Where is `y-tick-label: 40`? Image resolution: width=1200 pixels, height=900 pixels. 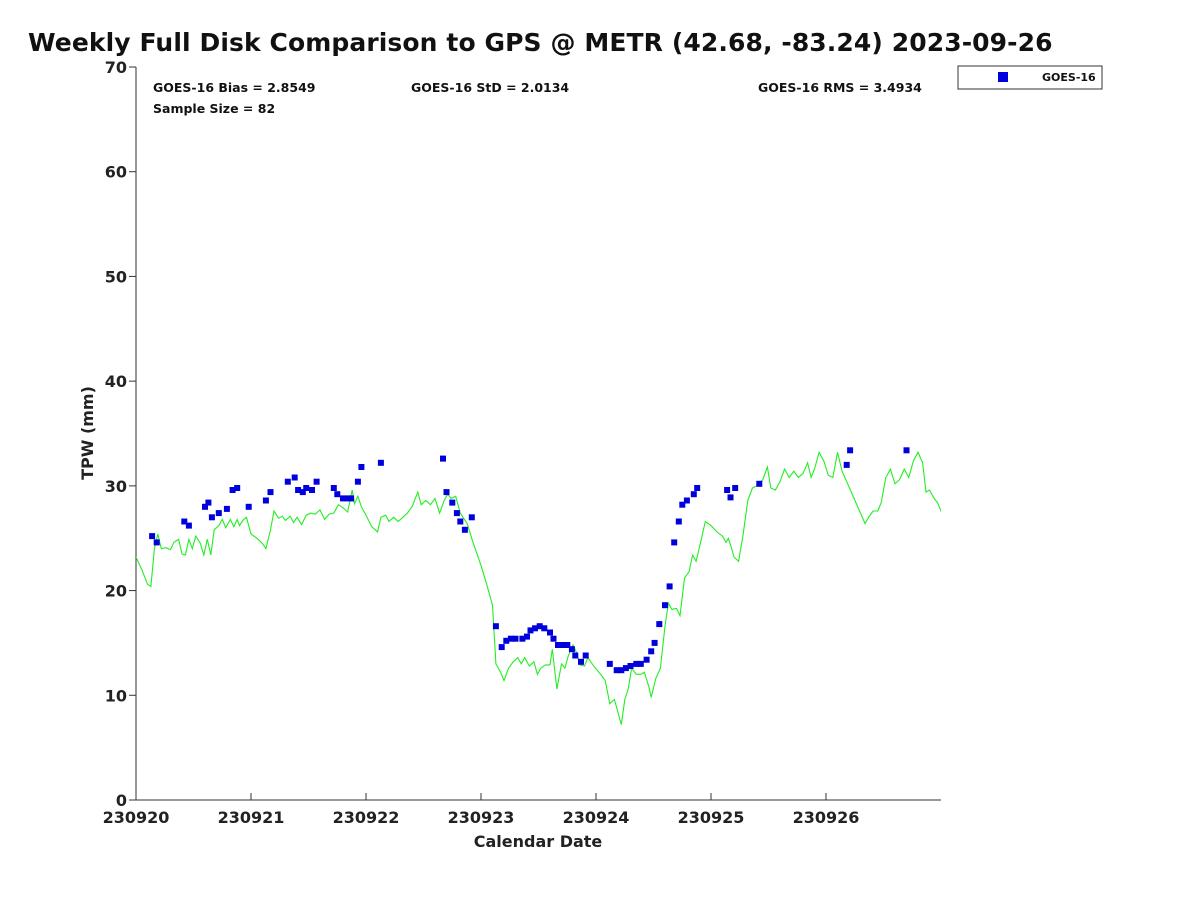 y-tick-label: 40 is located at coordinates (116, 381).